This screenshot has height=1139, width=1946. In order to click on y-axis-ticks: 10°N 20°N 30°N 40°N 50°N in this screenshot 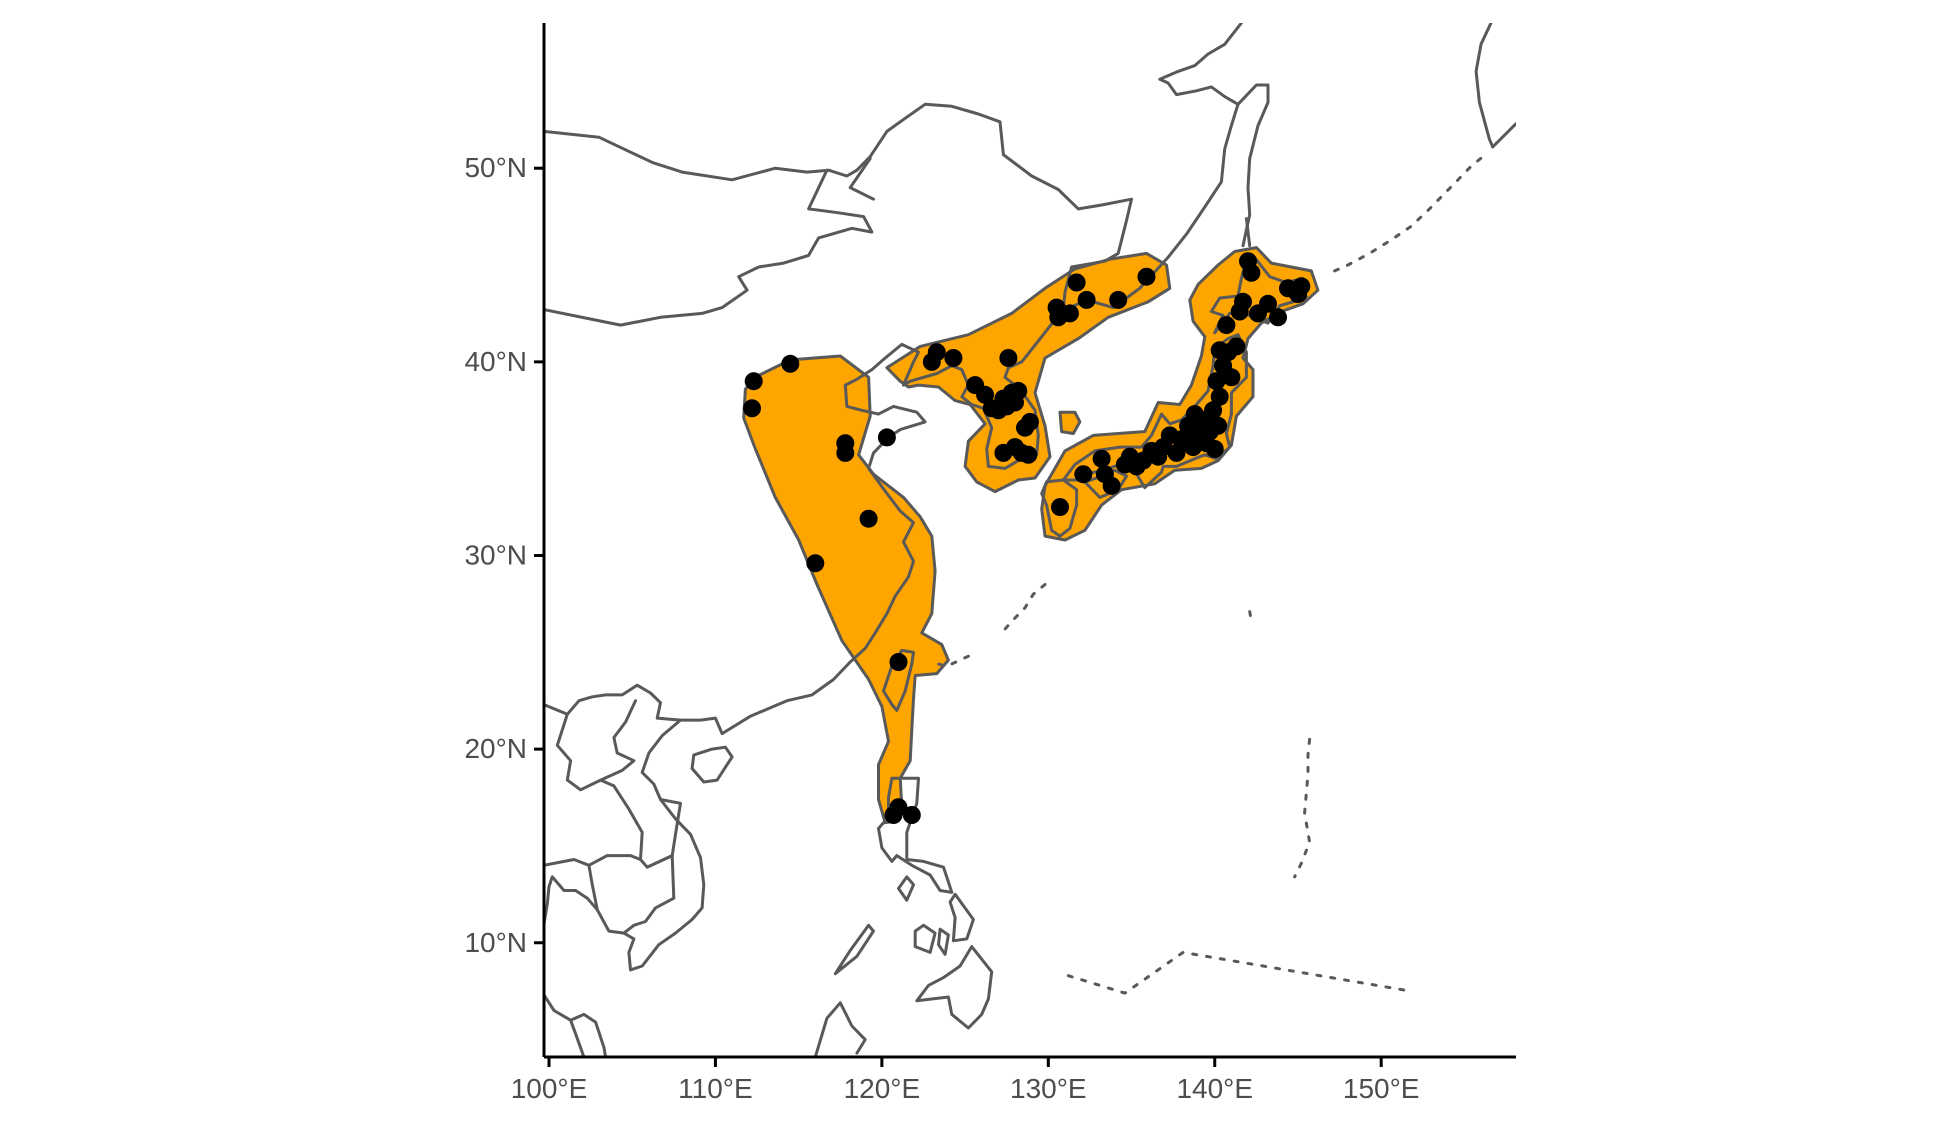, I will do `click(504, 555)`.